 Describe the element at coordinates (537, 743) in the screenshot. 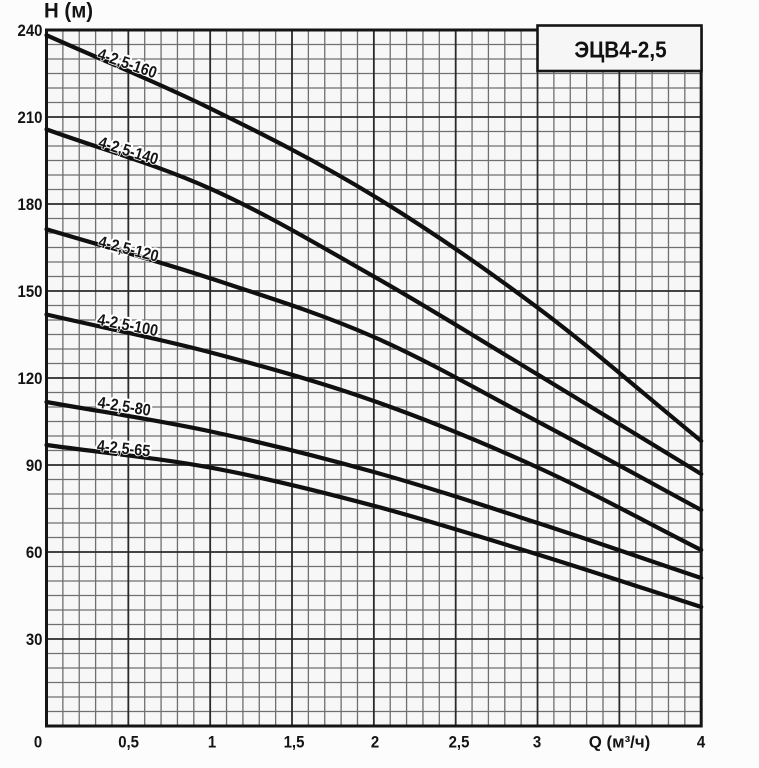

I see `svg-text: 3` at that location.